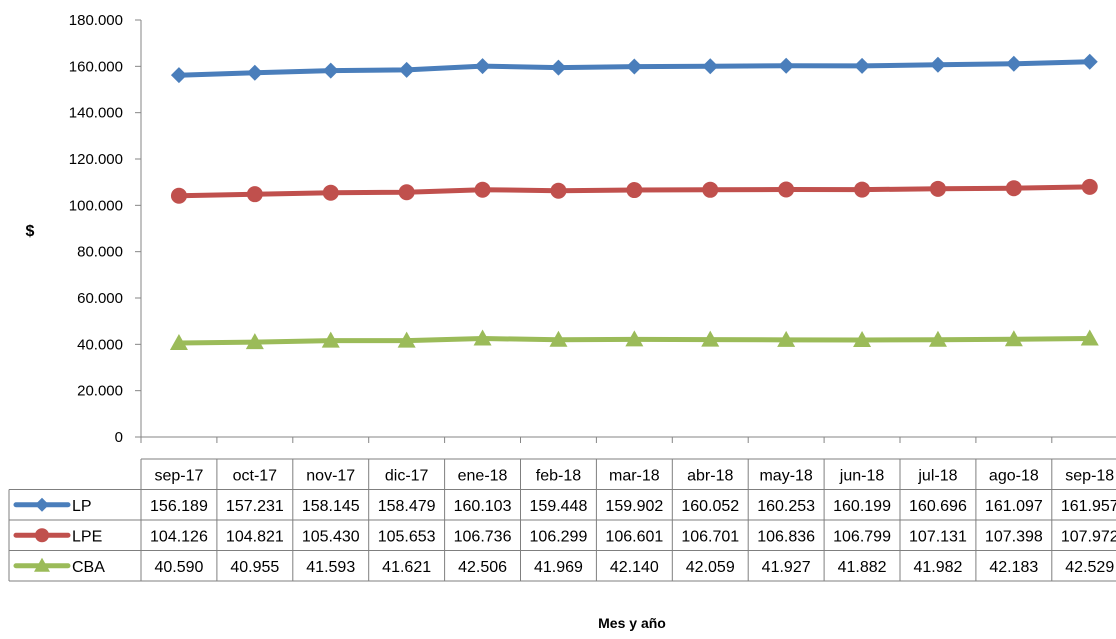  I want to click on table-value-cell: 41.969, so click(558, 567).